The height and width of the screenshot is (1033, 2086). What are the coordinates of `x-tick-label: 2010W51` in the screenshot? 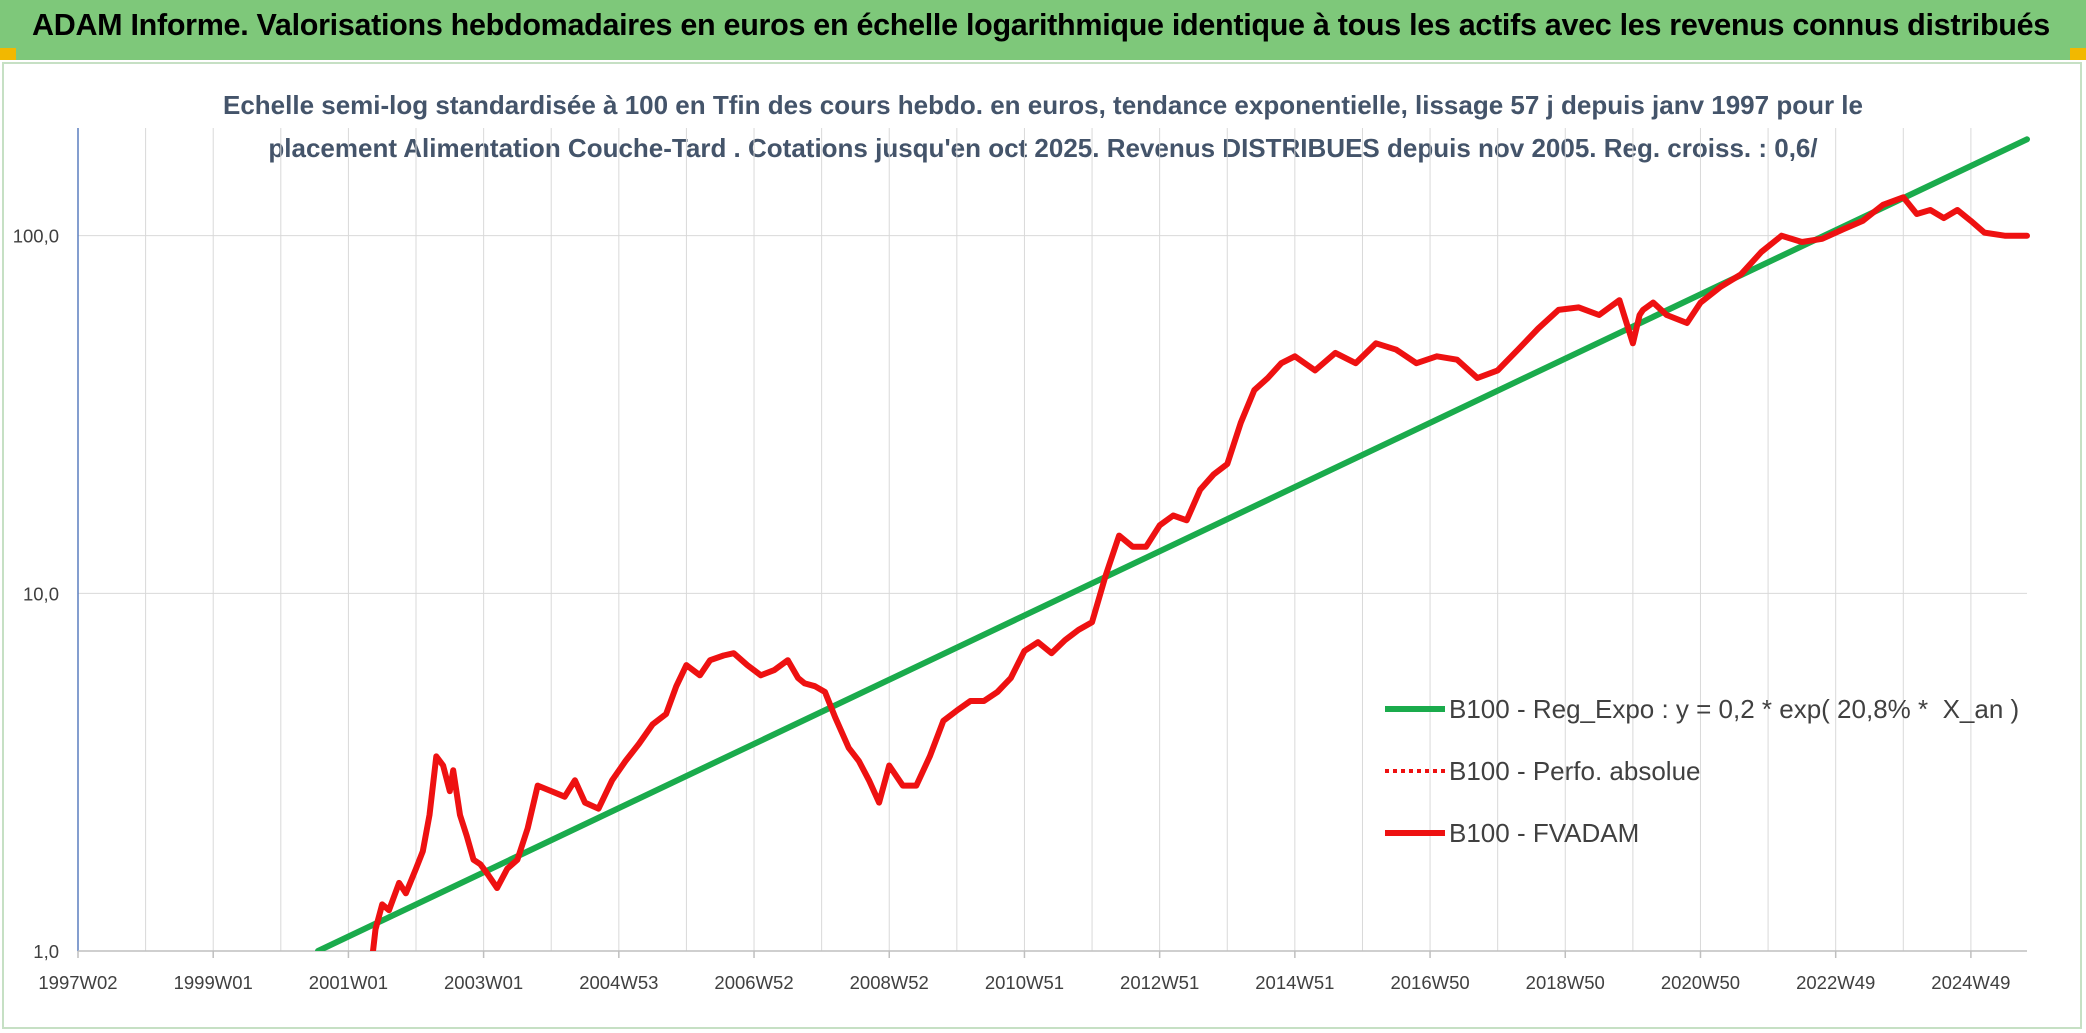 It's located at (1024, 982).